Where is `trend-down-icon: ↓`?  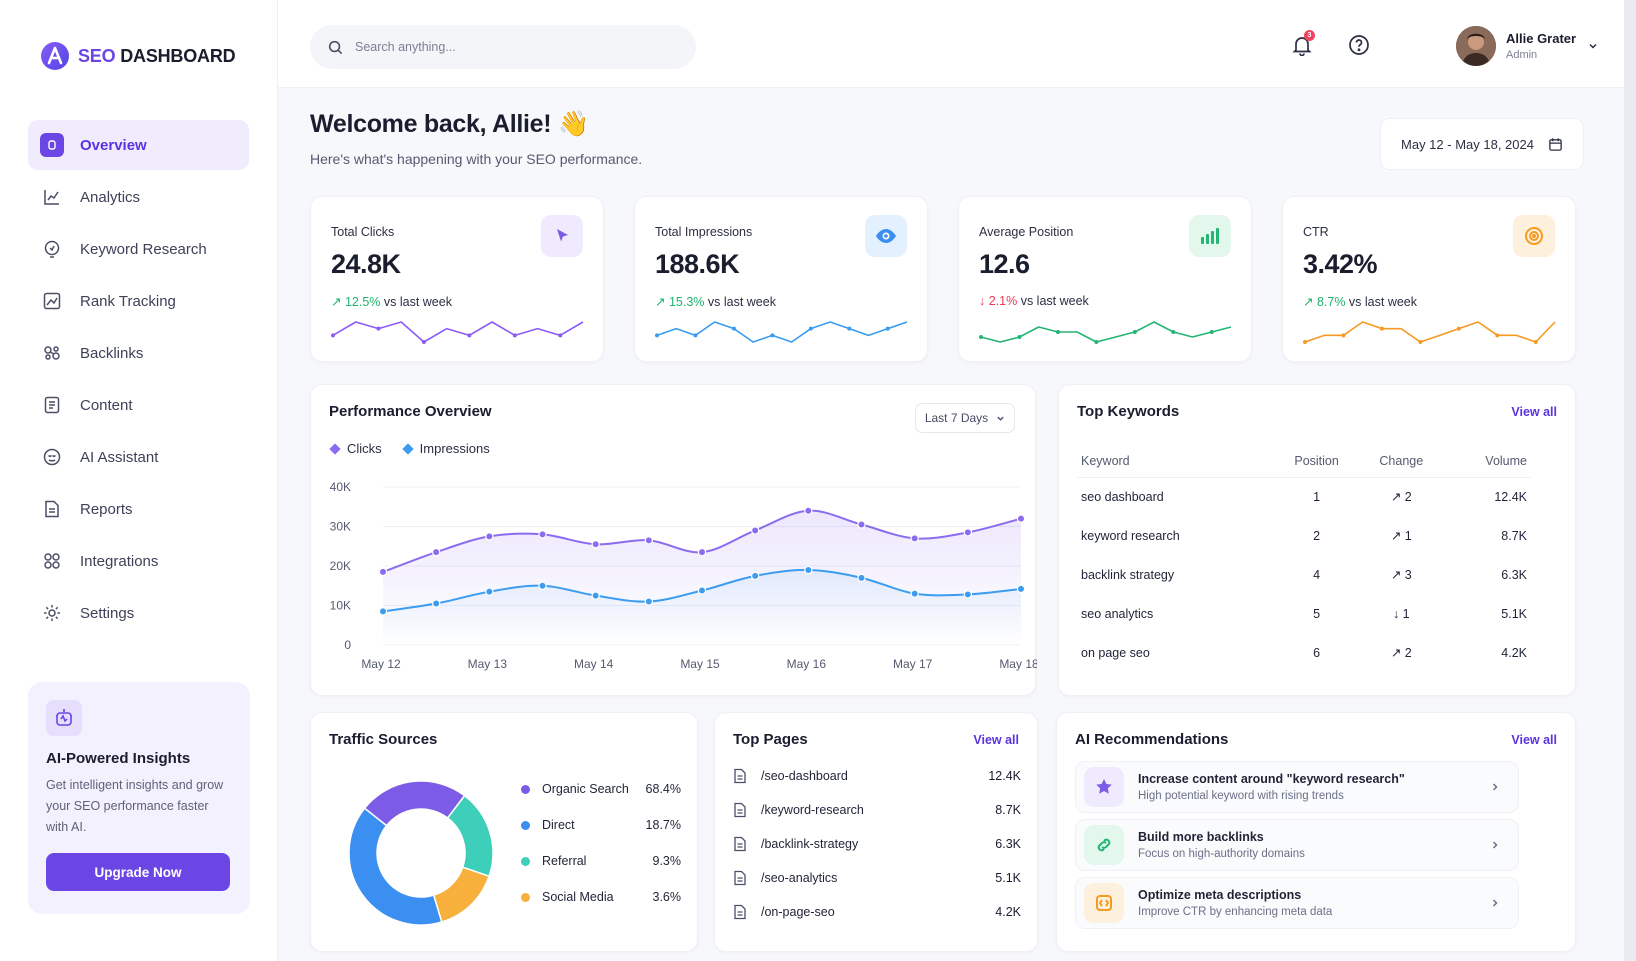
trend-down-icon: ↓ is located at coordinates (984, 301).